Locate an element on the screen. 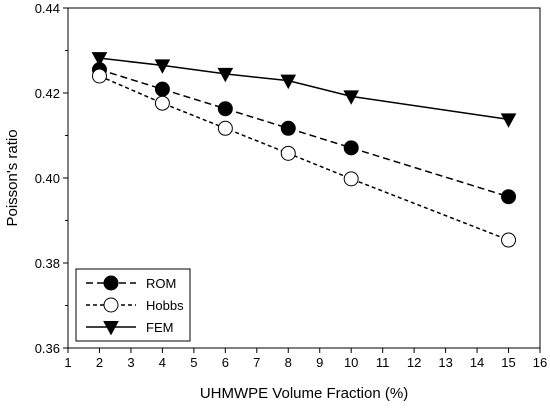  x-tick-label: 12 is located at coordinates (414, 362).